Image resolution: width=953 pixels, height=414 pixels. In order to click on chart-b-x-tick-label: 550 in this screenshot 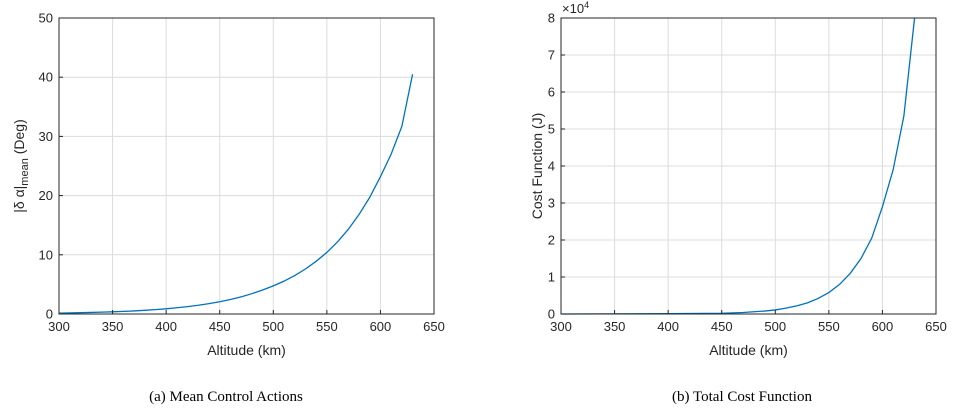, I will do `click(829, 326)`.